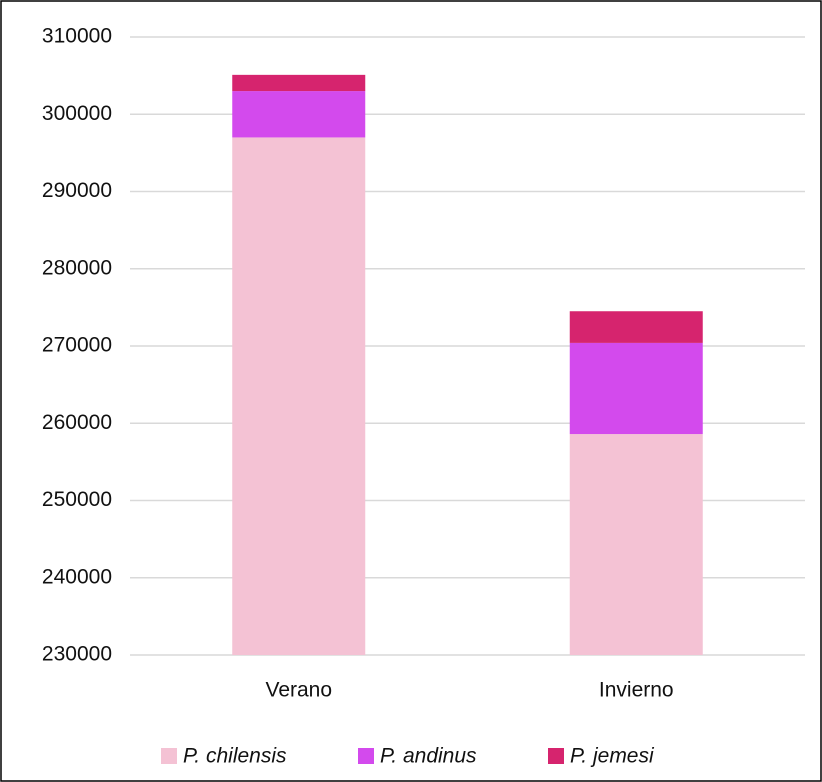 The width and height of the screenshot is (822, 782). I want to click on y-tick-label: 290000, so click(77, 190).